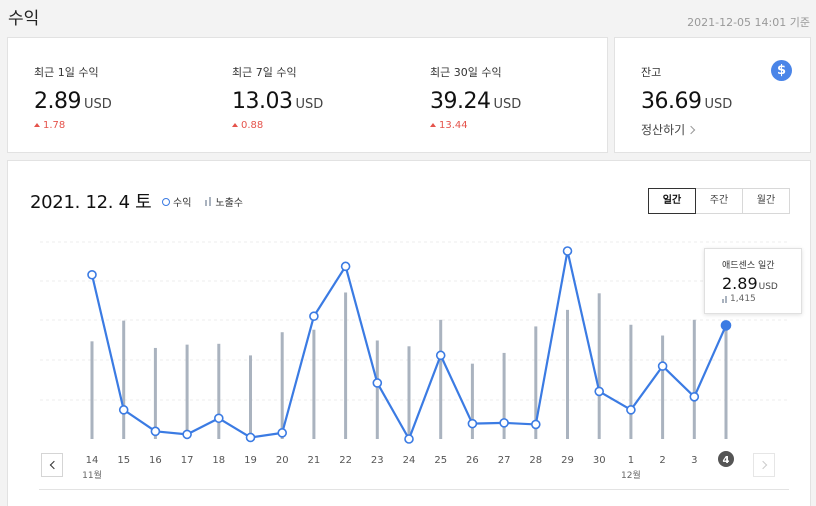 The width and height of the screenshot is (816, 506). I want to click on stat-1day: 최근 1일 수익 2.89 USD 1.78, so click(73, 97).